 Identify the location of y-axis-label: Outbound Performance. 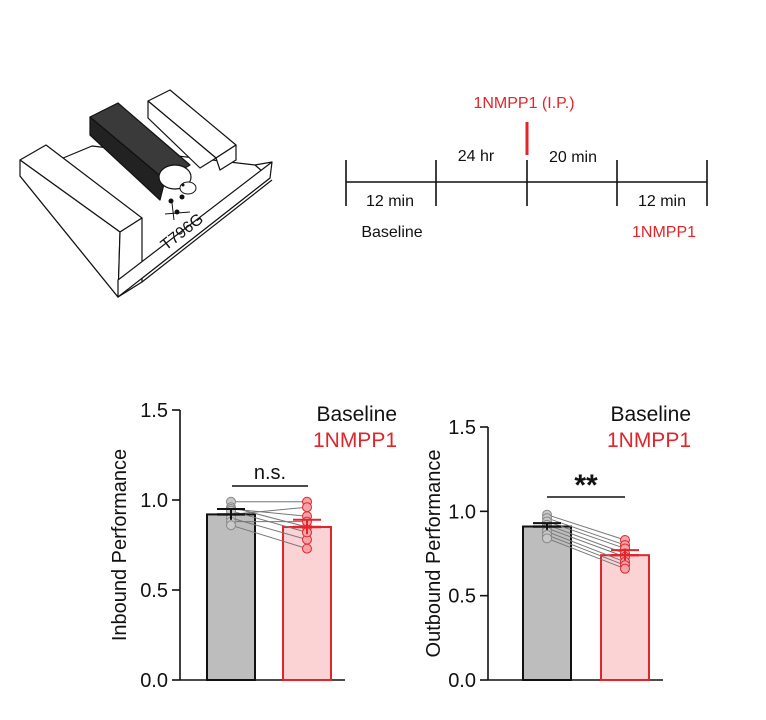
(434, 554).